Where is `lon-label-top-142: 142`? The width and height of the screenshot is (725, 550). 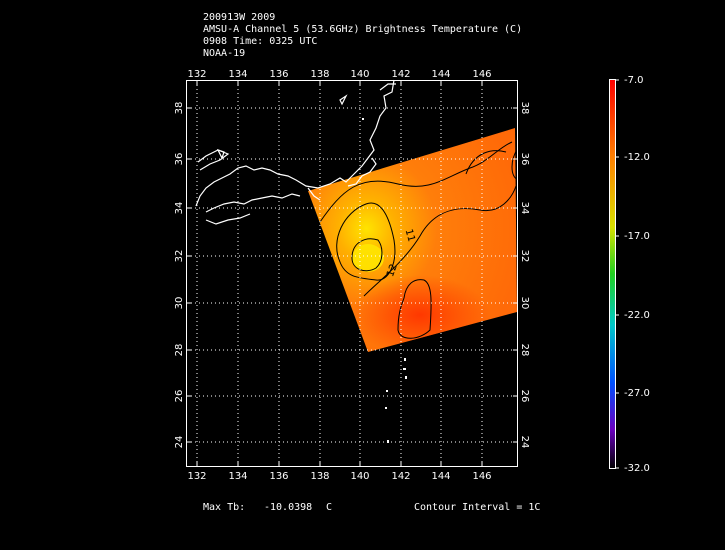 lon-label-top-142: 142 is located at coordinates (400, 74).